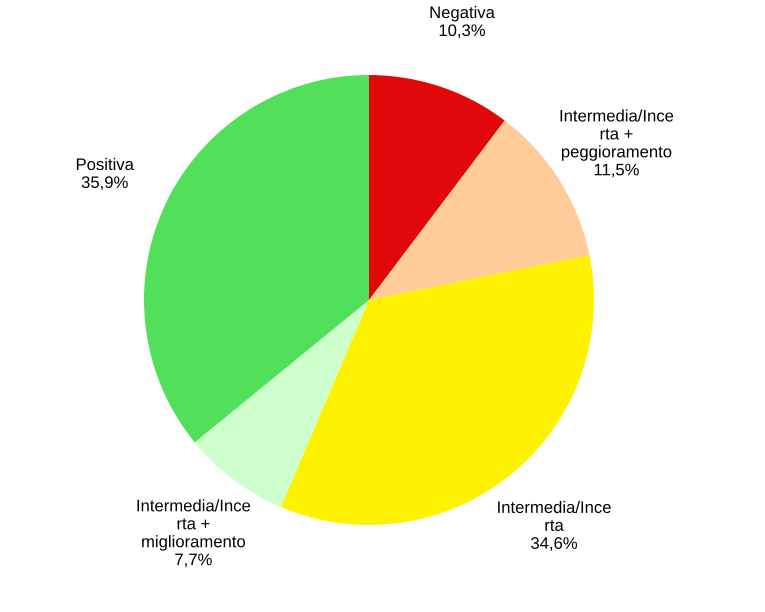  I want to click on slice-label: Positiva, so click(105, 164).